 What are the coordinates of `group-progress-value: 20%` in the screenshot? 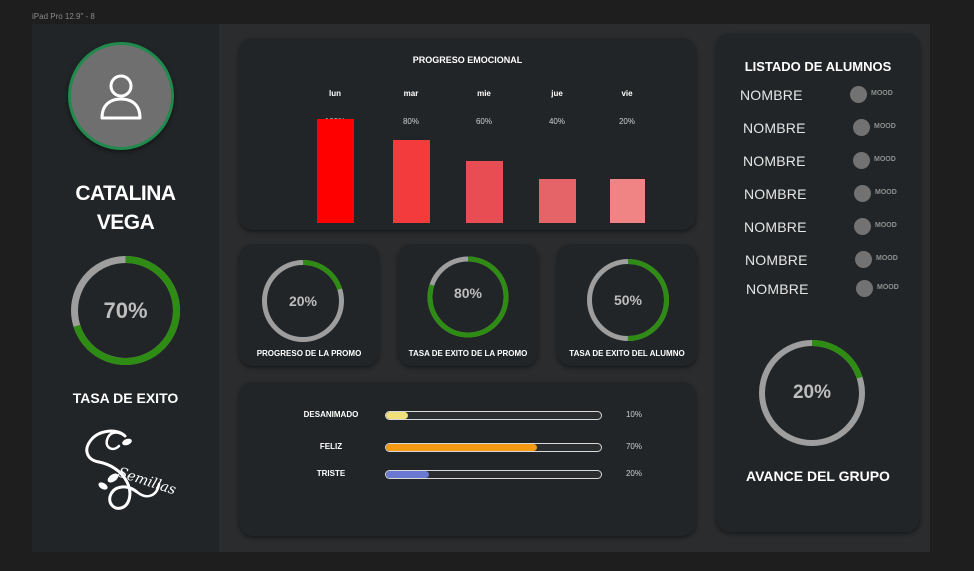 It's located at (812, 392).